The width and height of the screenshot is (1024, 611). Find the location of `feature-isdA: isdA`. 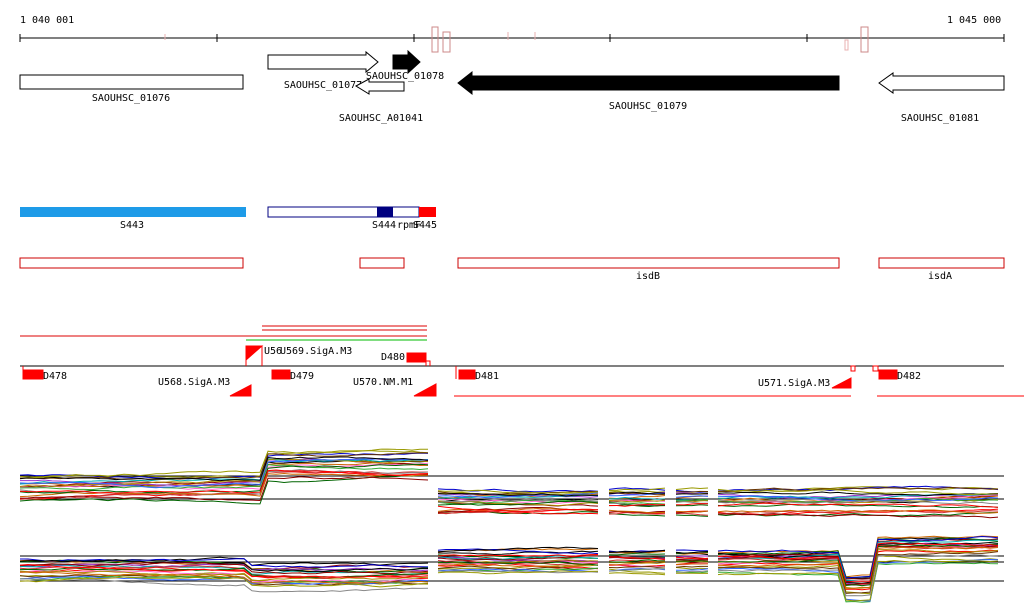

feature-isdA: isdA is located at coordinates (941, 269).